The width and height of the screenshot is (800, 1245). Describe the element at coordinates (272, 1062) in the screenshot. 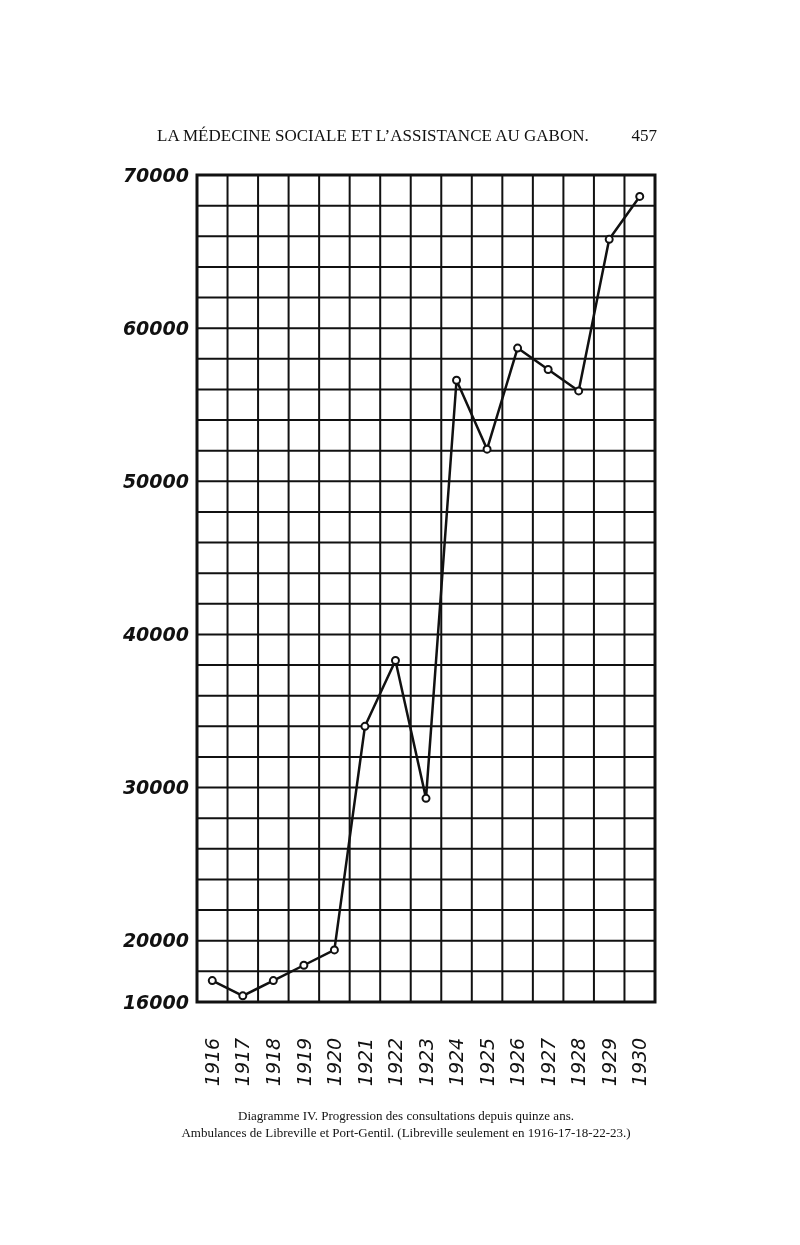

I see `x-tick-label: 1918` at that location.